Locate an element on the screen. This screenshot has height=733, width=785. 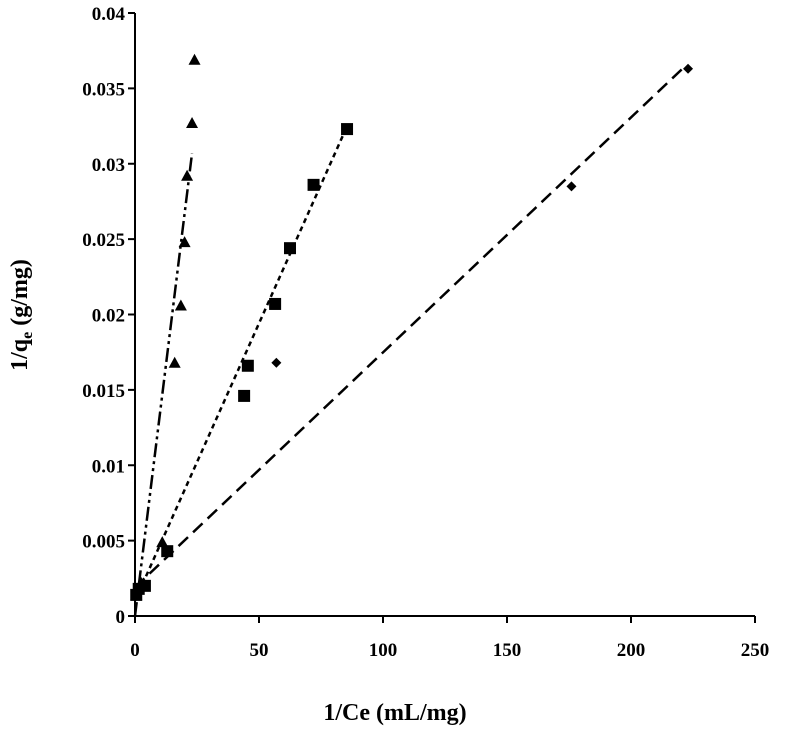
y-tick-label: 0.01 is located at coordinates (108, 466).